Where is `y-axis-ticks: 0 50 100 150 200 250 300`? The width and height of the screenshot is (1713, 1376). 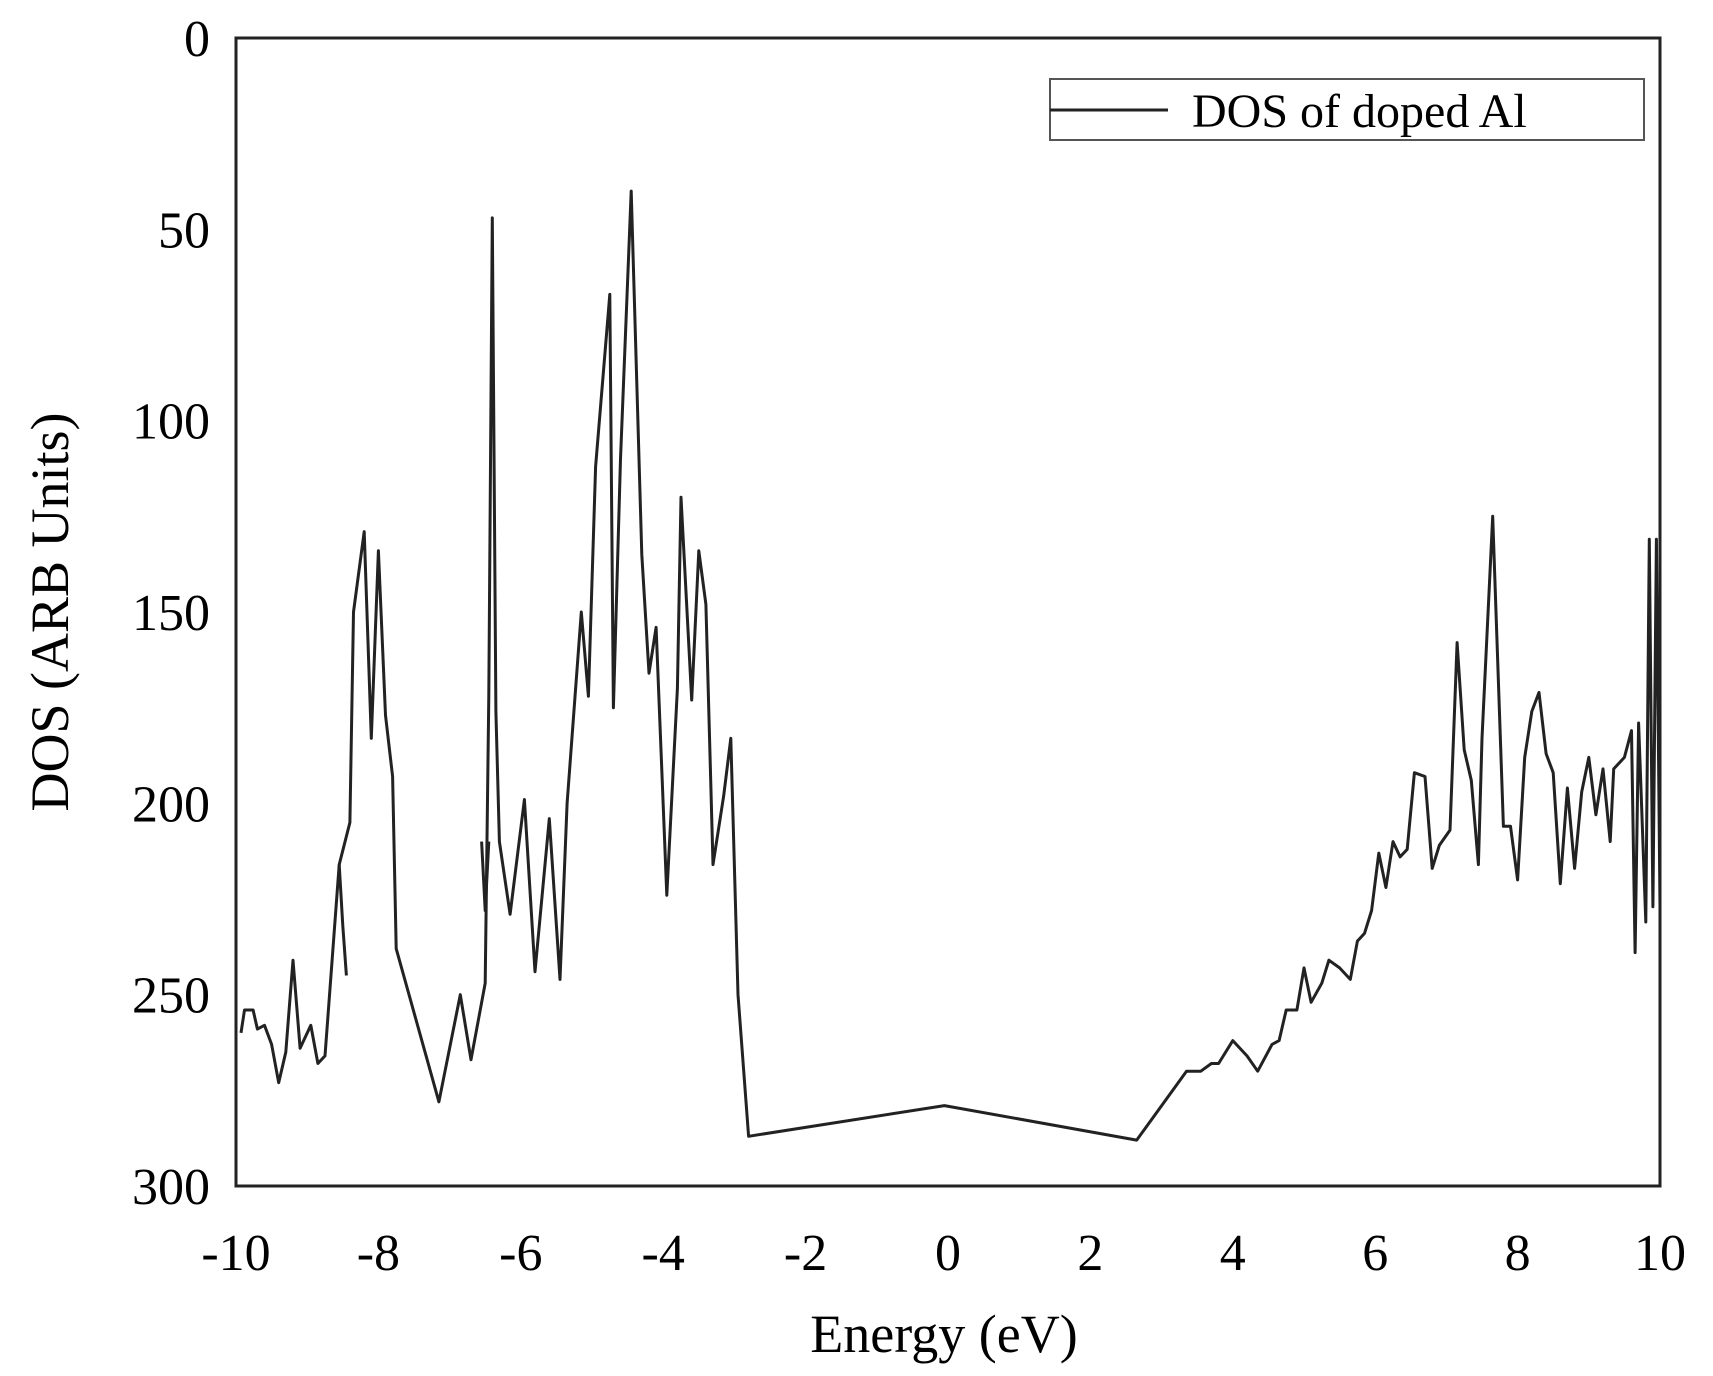
y-axis-ticks: 0 50 100 150 200 250 300 is located at coordinates (171, 613).